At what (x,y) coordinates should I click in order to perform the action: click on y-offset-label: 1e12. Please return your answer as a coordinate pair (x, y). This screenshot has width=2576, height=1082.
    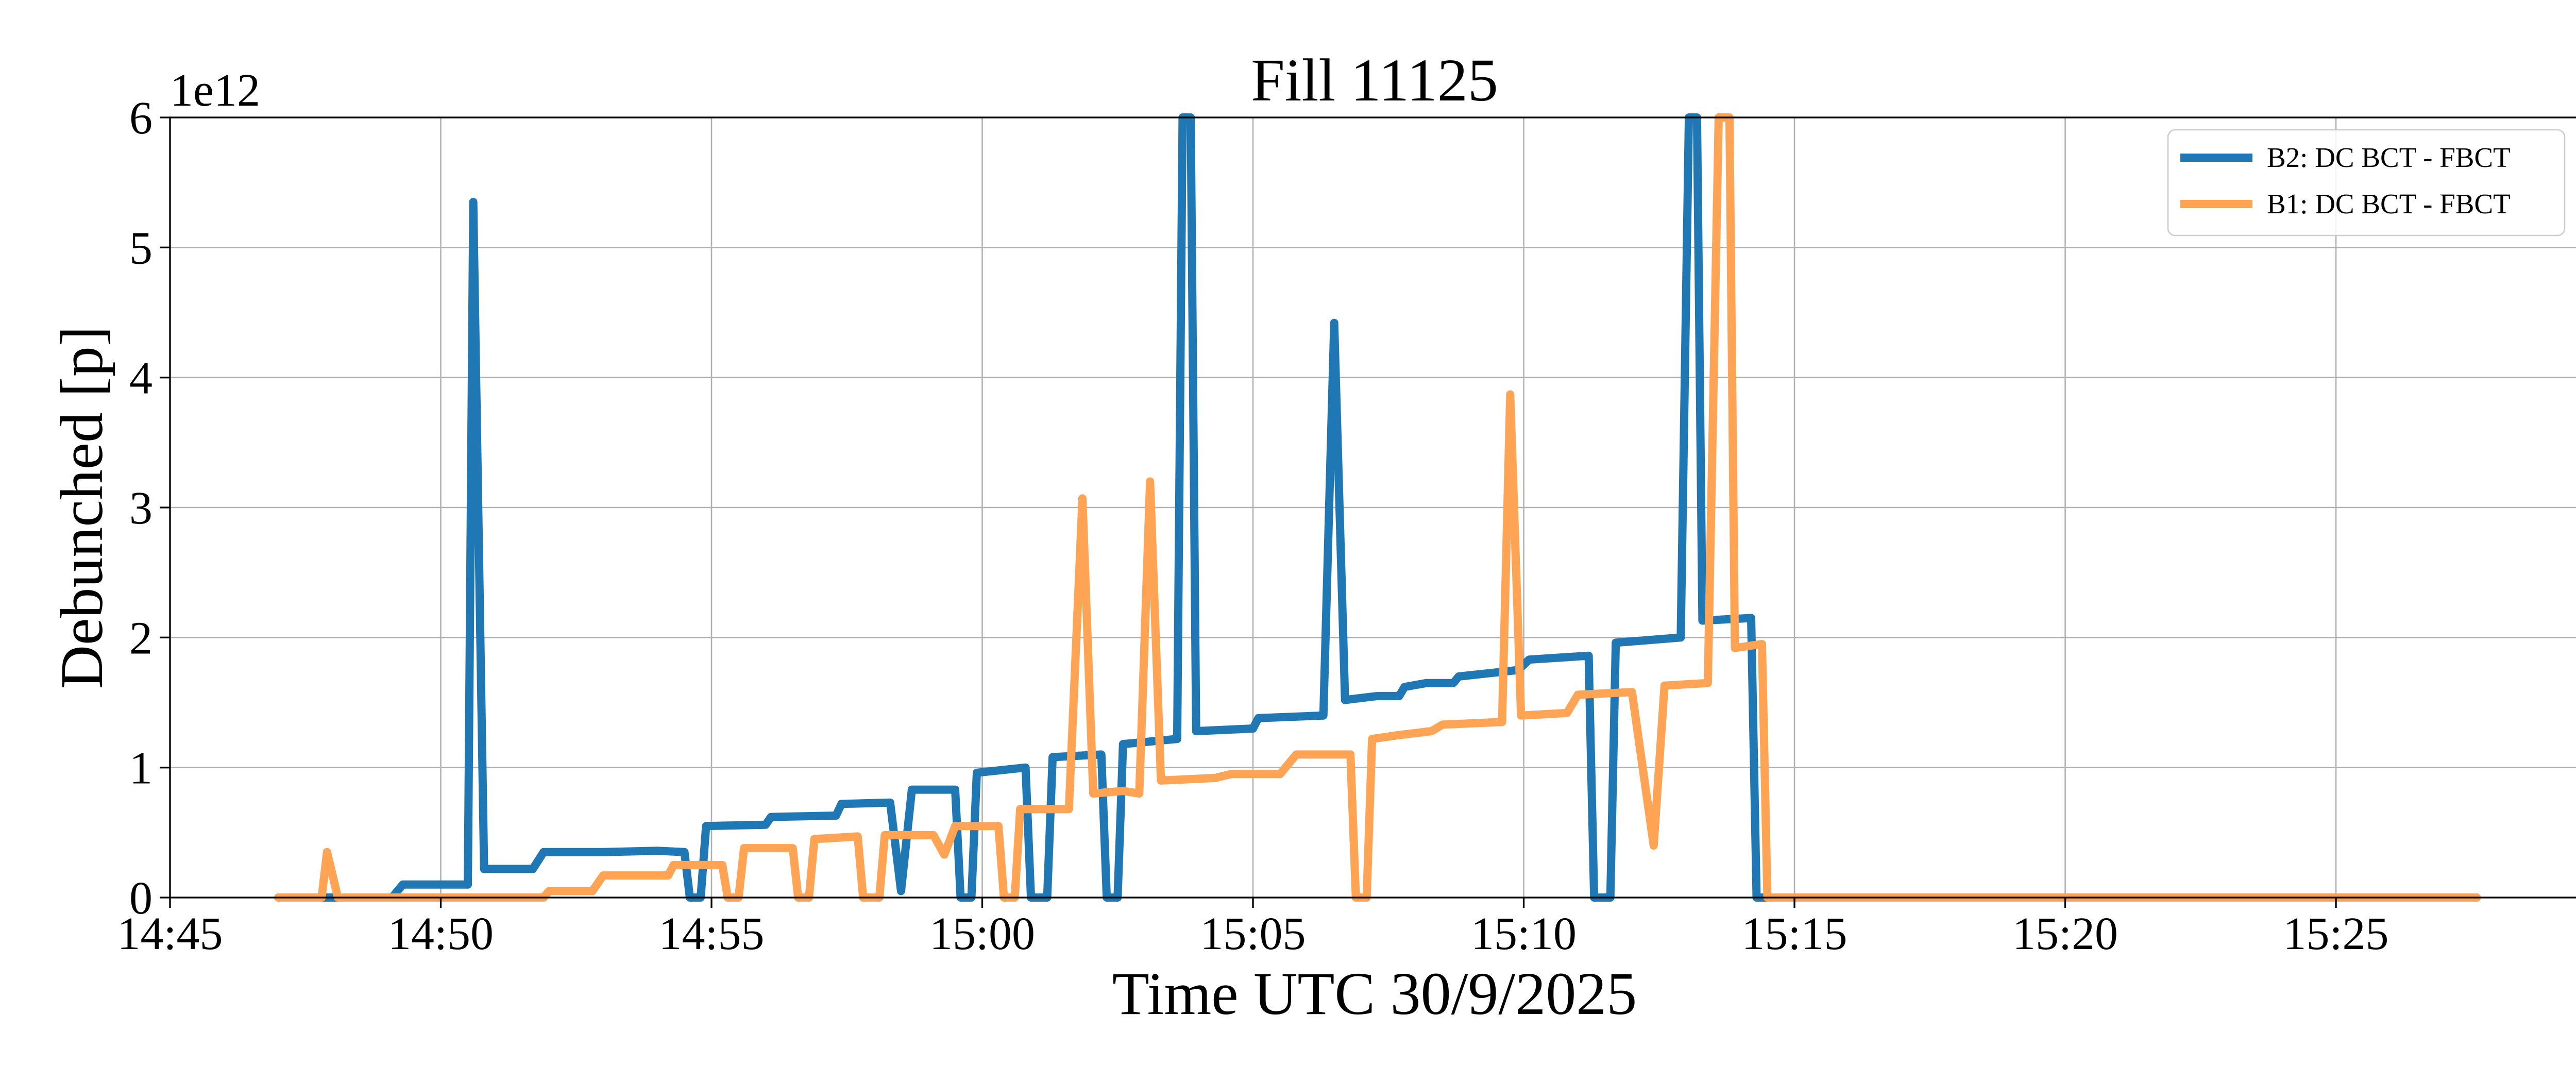
    Looking at the image, I should click on (215, 90).